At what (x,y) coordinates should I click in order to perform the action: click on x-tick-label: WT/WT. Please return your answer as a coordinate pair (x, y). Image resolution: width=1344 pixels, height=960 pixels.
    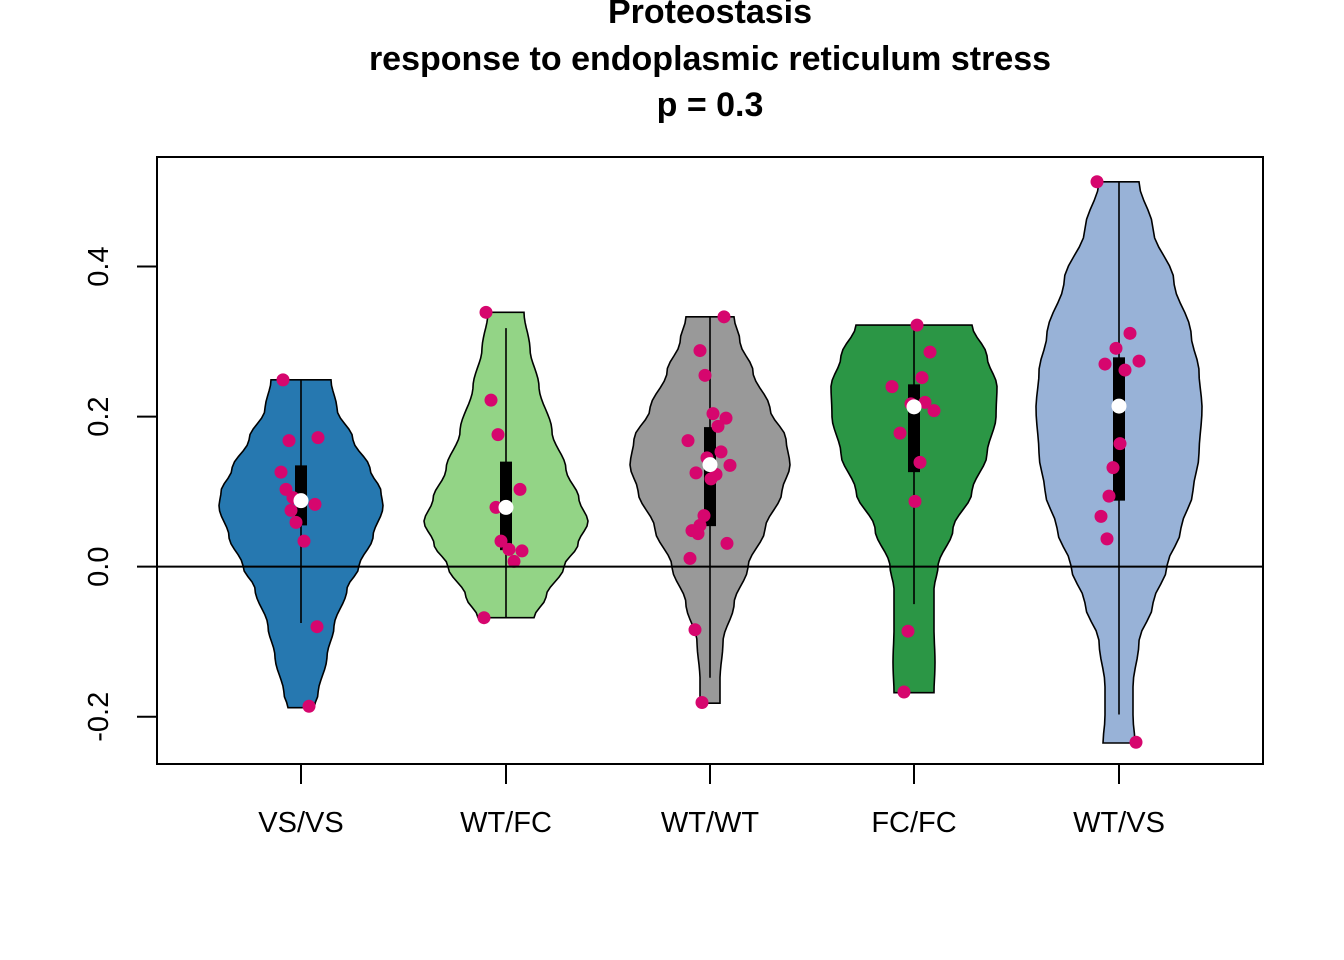
    Looking at the image, I should click on (710, 823).